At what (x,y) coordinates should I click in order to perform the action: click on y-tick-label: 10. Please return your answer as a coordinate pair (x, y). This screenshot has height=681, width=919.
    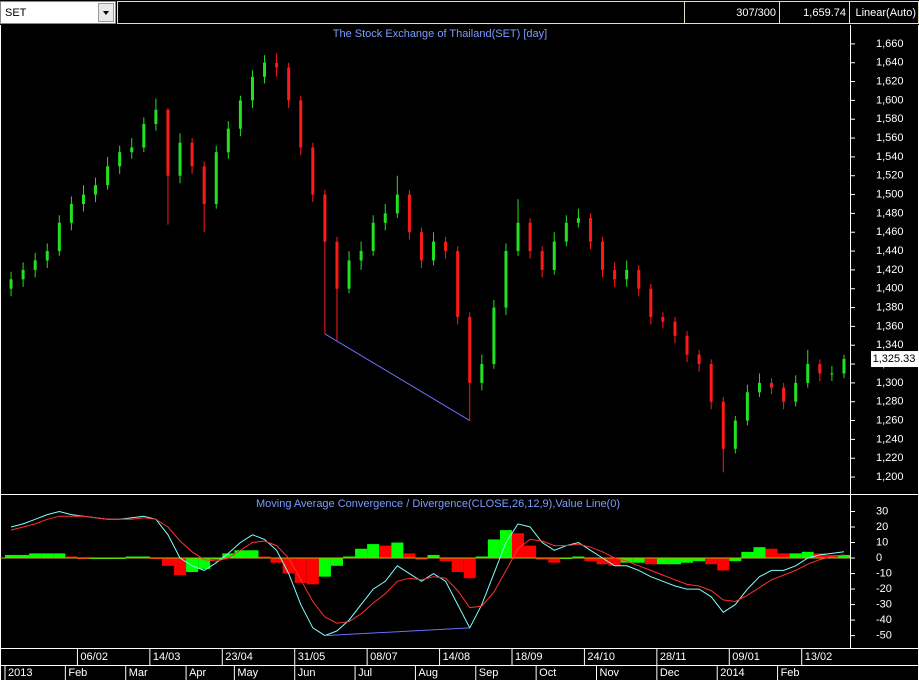
    Looking at the image, I should click on (882, 542).